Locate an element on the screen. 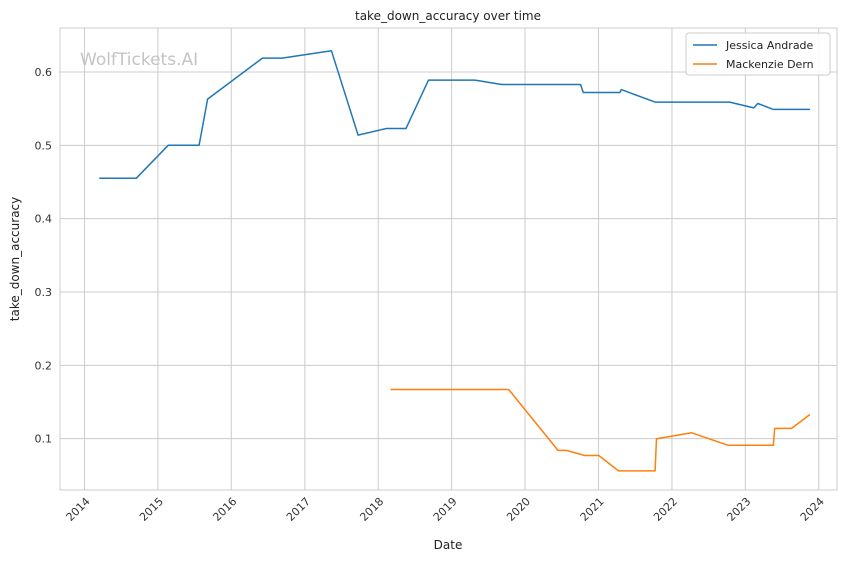 This screenshot has height=561, width=844. legend-entry: Mackenzie Dern is located at coordinates (770, 64).